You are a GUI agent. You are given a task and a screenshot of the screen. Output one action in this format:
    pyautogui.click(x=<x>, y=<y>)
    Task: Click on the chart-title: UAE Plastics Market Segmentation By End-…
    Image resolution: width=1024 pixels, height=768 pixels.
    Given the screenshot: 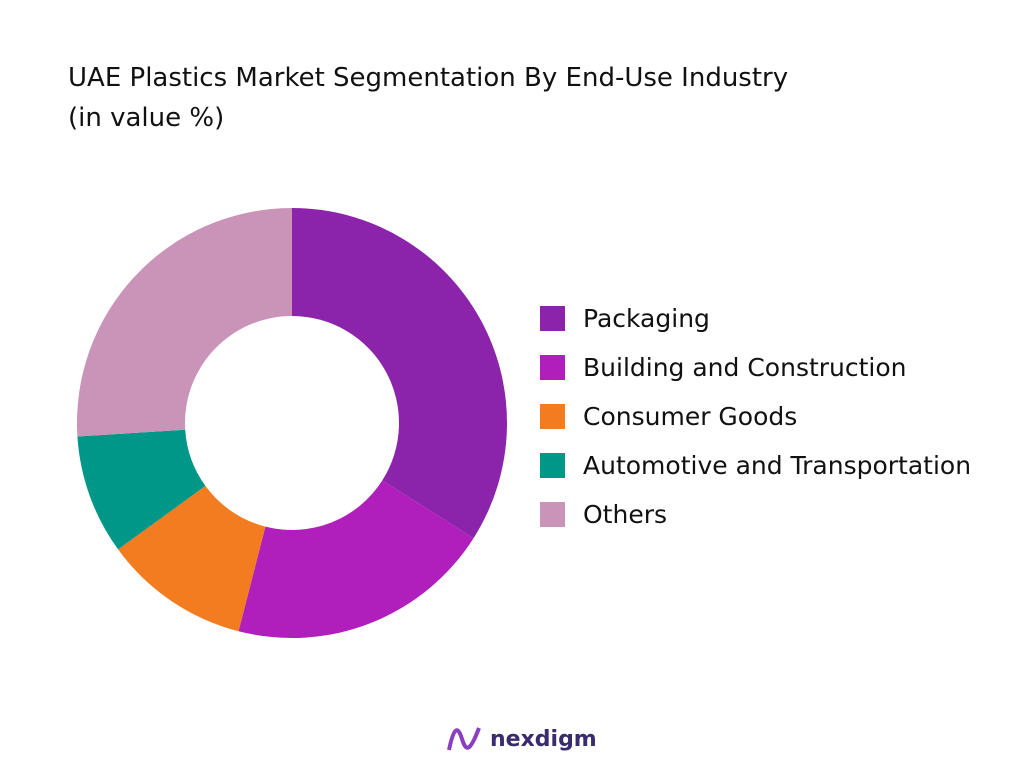 What is the action you would take?
    pyautogui.click(x=428, y=98)
    